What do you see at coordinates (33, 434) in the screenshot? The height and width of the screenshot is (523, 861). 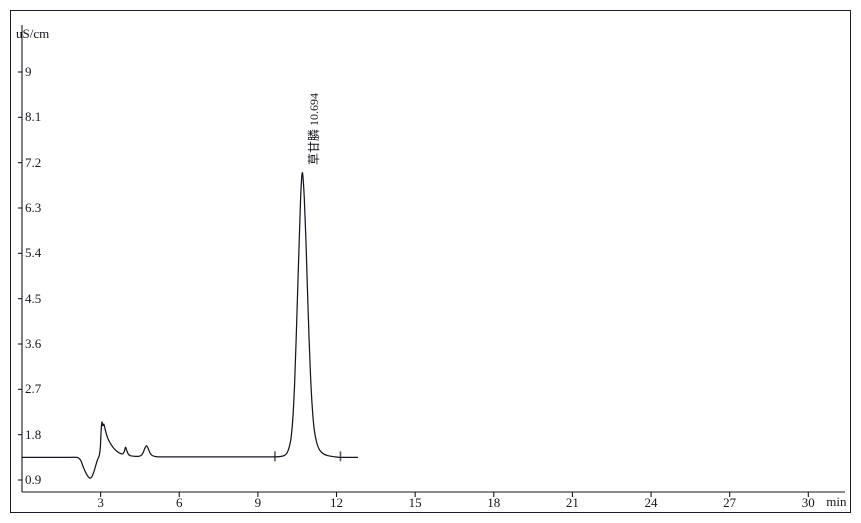 I see `y-tick-label: 1.8` at bounding box center [33, 434].